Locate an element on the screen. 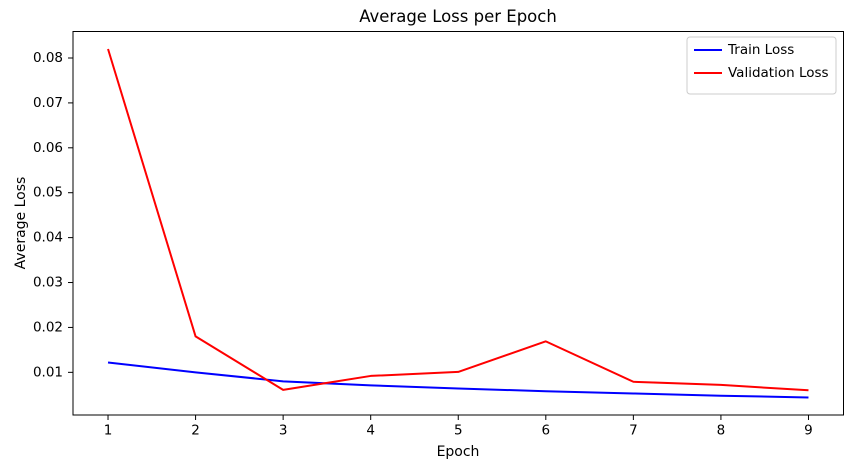  legend: Train Loss Validation Loss is located at coordinates (761, 65).